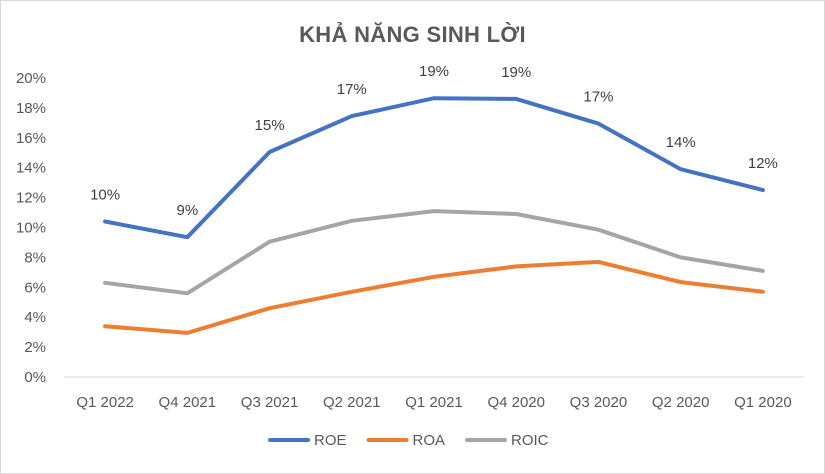  What do you see at coordinates (270, 402) in the screenshot?
I see `x-tick-label: Q3 2021` at bounding box center [270, 402].